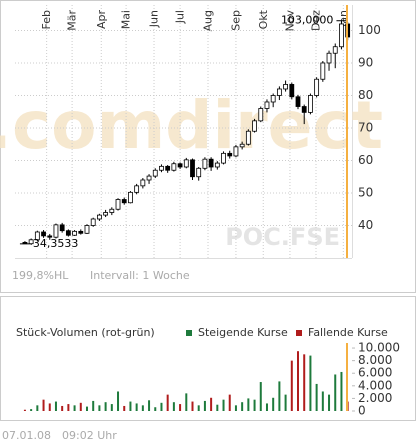  Describe the element at coordinates (375, 360) in the screenshot. I see `y-tick-label: 8.000` at that location.